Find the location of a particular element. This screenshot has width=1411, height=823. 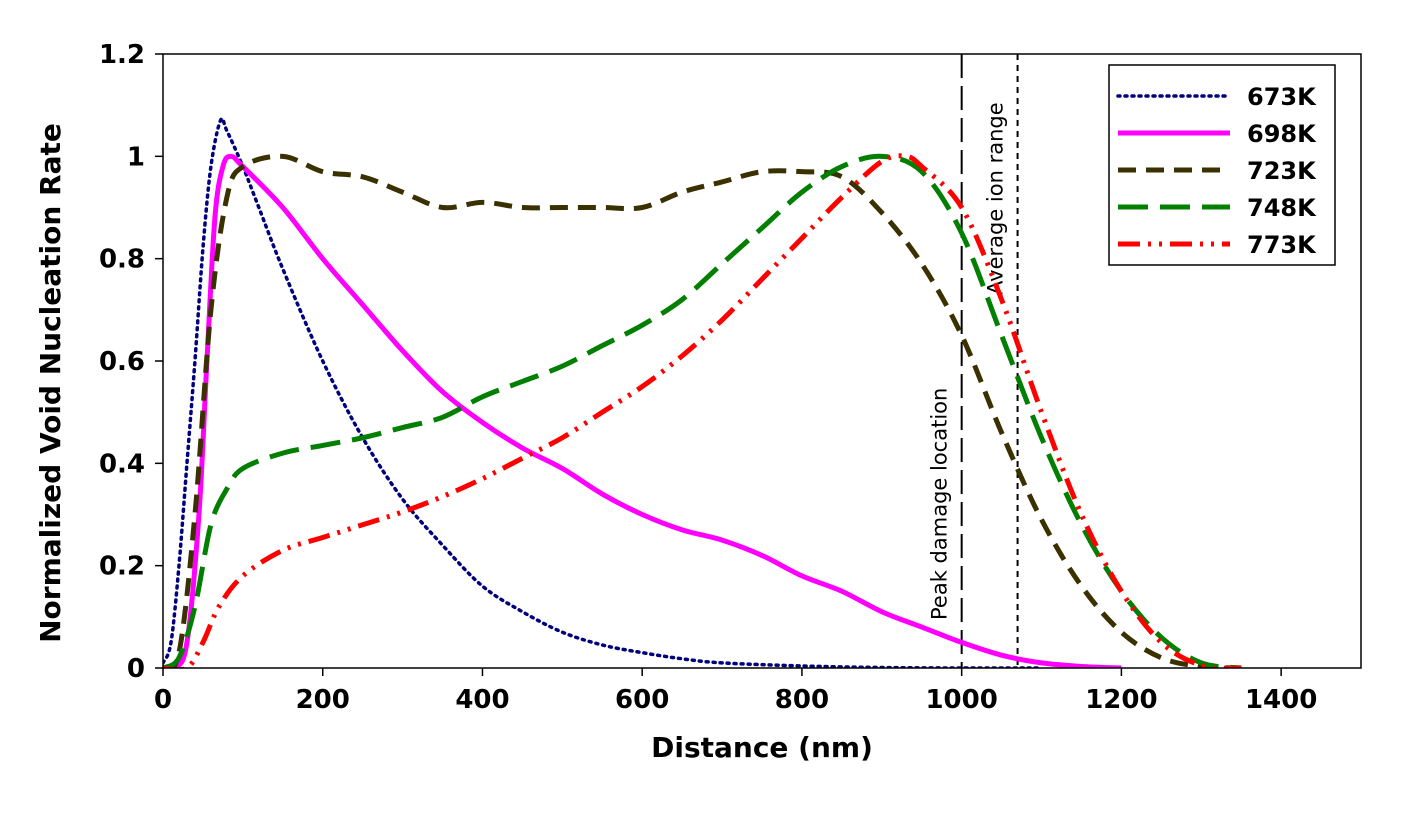

x-tick-label: 600 is located at coordinates (642, 700).